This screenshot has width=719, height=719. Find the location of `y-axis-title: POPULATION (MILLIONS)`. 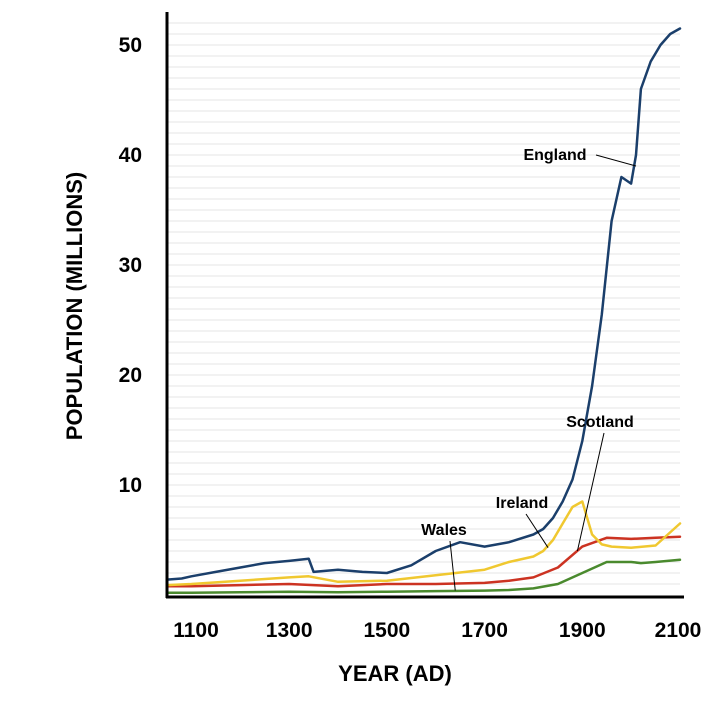

y-axis-title: POPULATION (MILLIONS) is located at coordinates (74, 306).